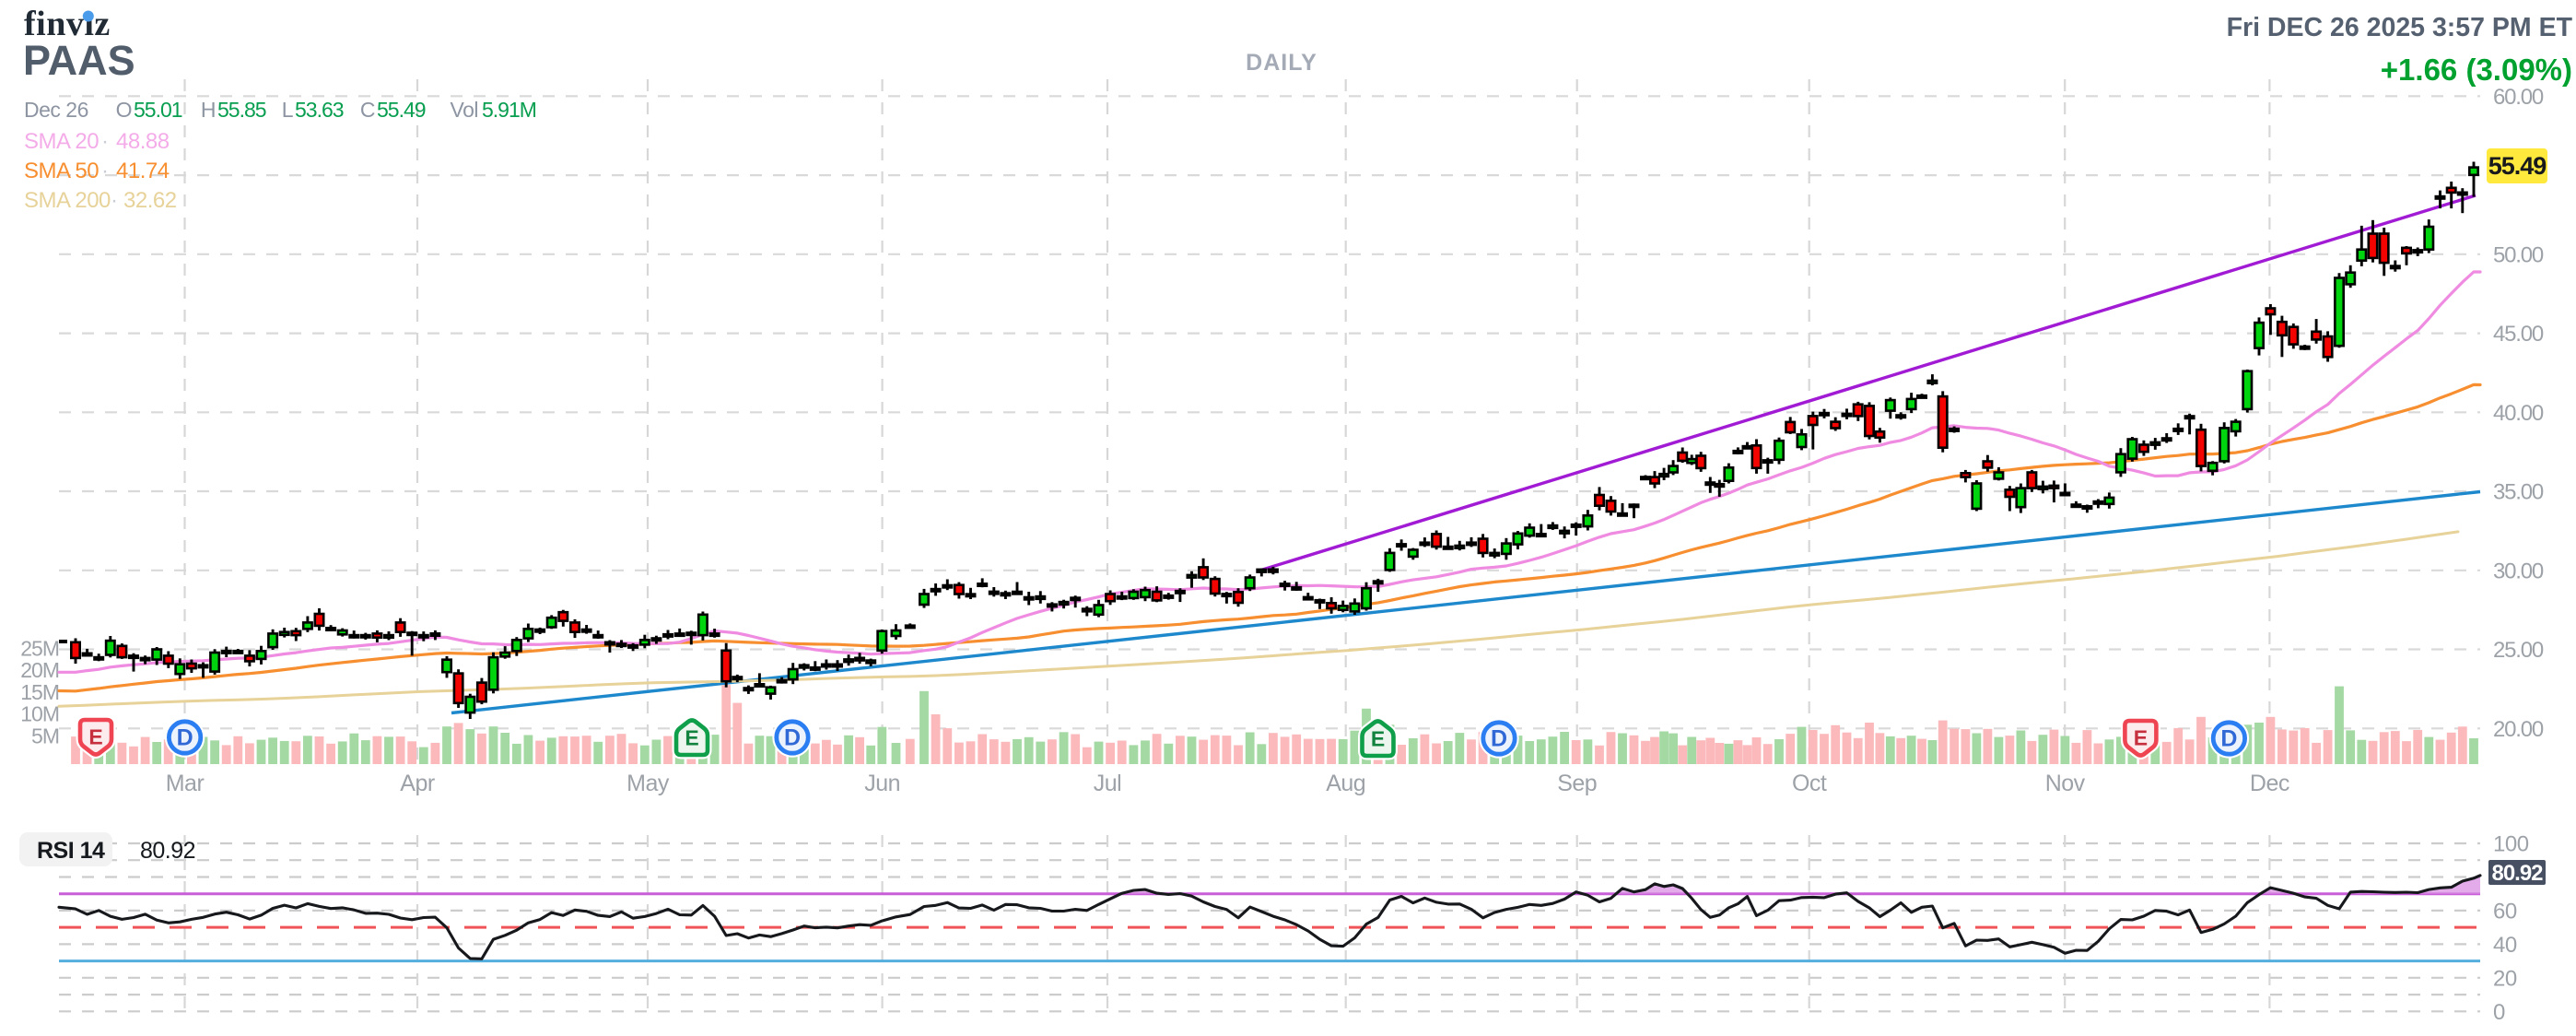 Image resolution: width=2576 pixels, height=1036 pixels. I want to click on svg-text: O, so click(124, 110).